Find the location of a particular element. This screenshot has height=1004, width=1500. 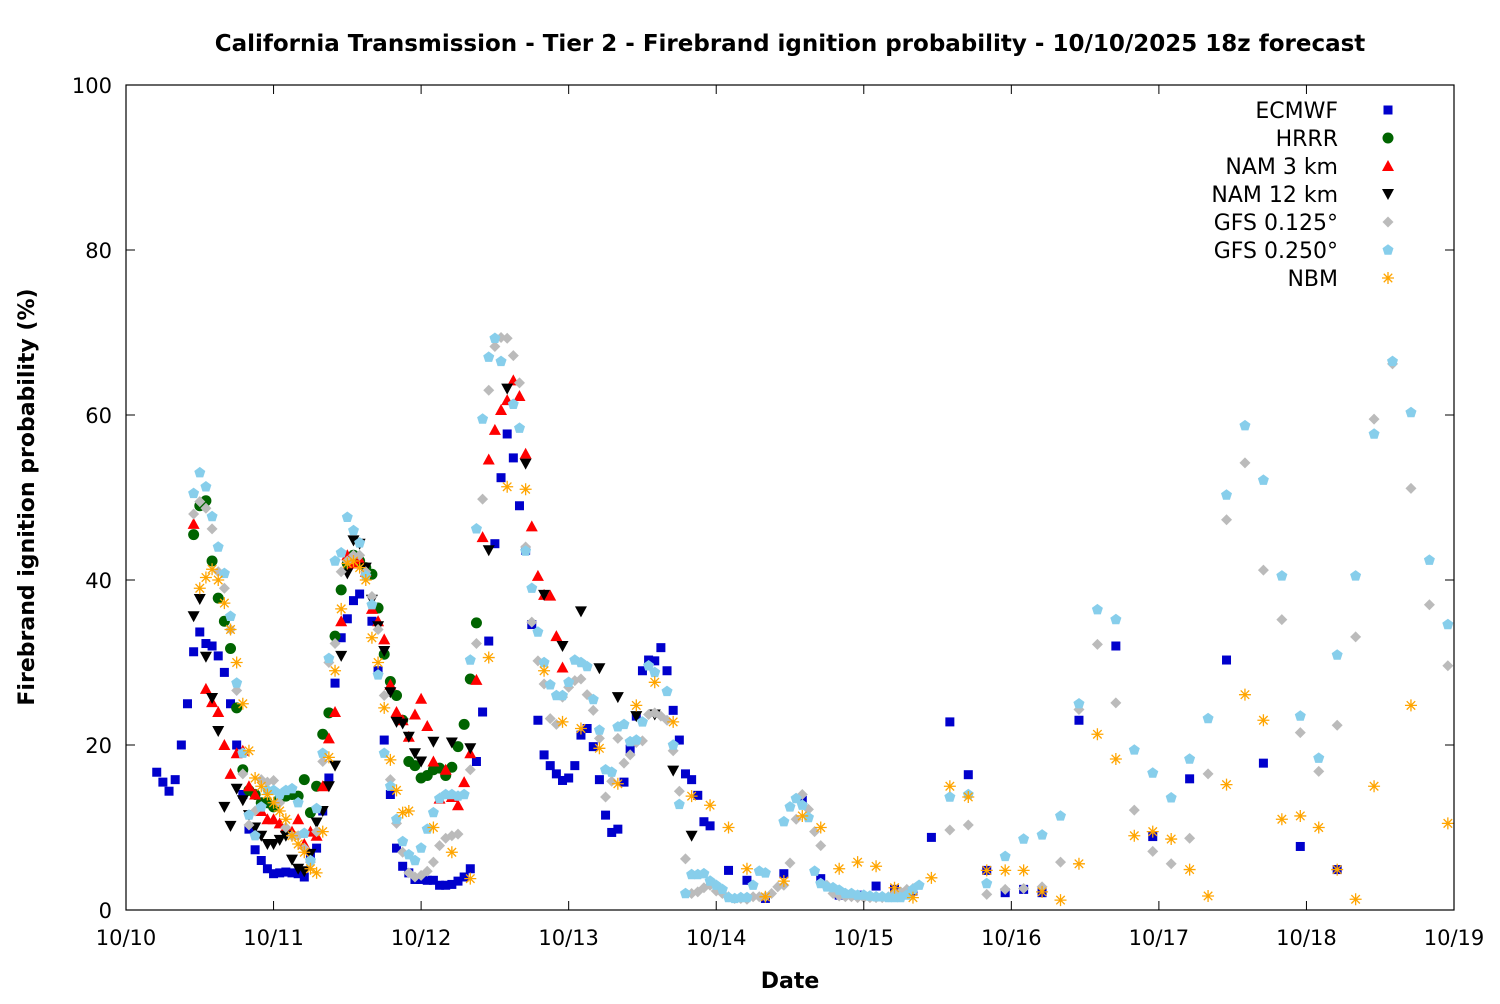

legend-label: GFS 0.125° is located at coordinates (1276, 223).